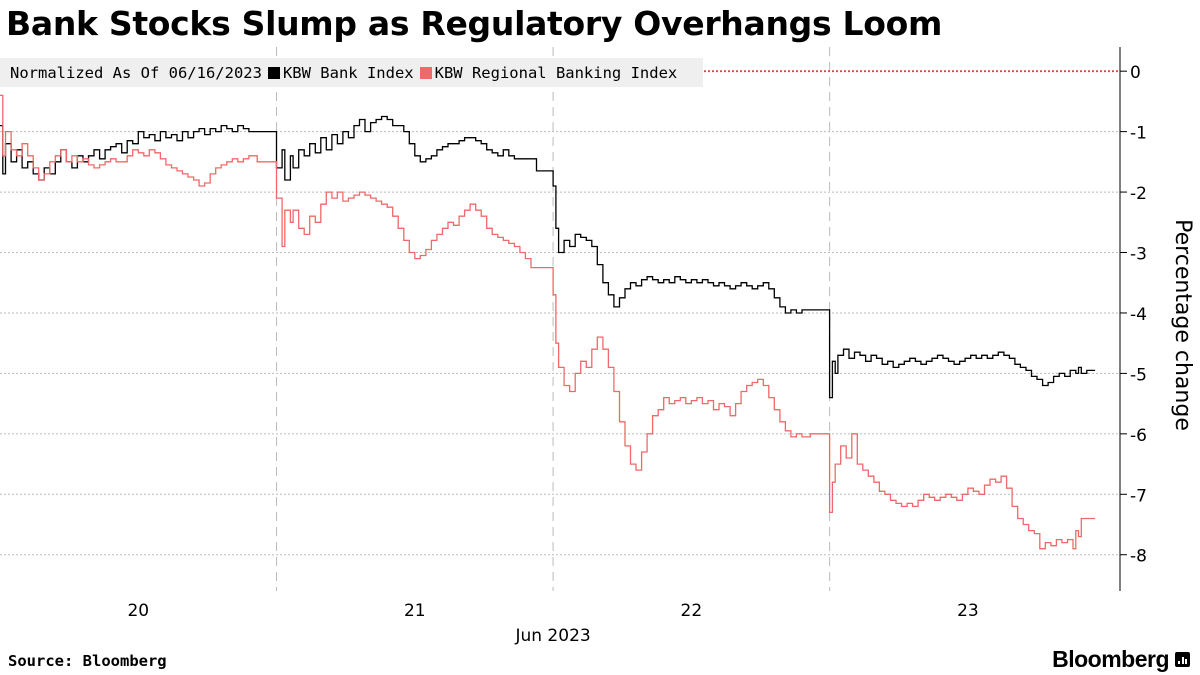  Describe the element at coordinates (552, 636) in the screenshot. I see `x-axis-label: Jun 2023` at that location.